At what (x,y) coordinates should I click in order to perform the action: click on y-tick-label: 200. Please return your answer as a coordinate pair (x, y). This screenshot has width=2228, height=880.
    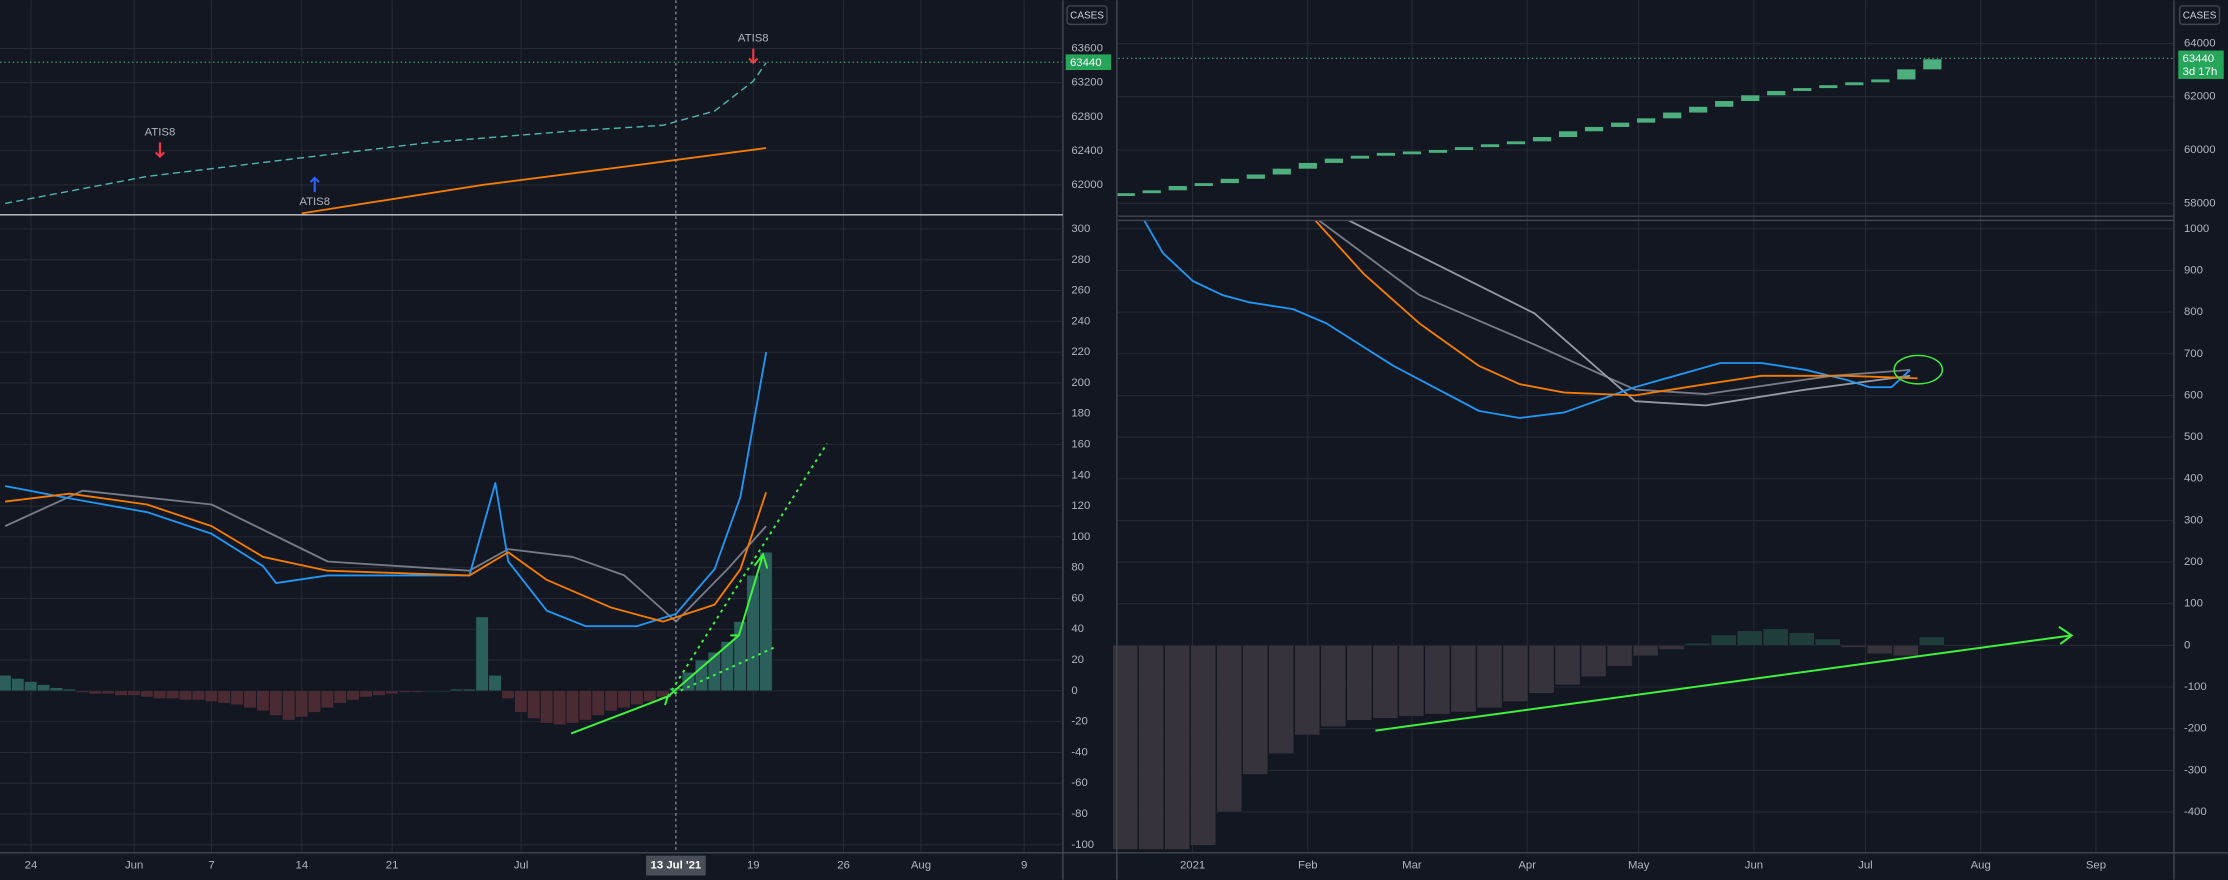
    Looking at the image, I should click on (2193, 562).